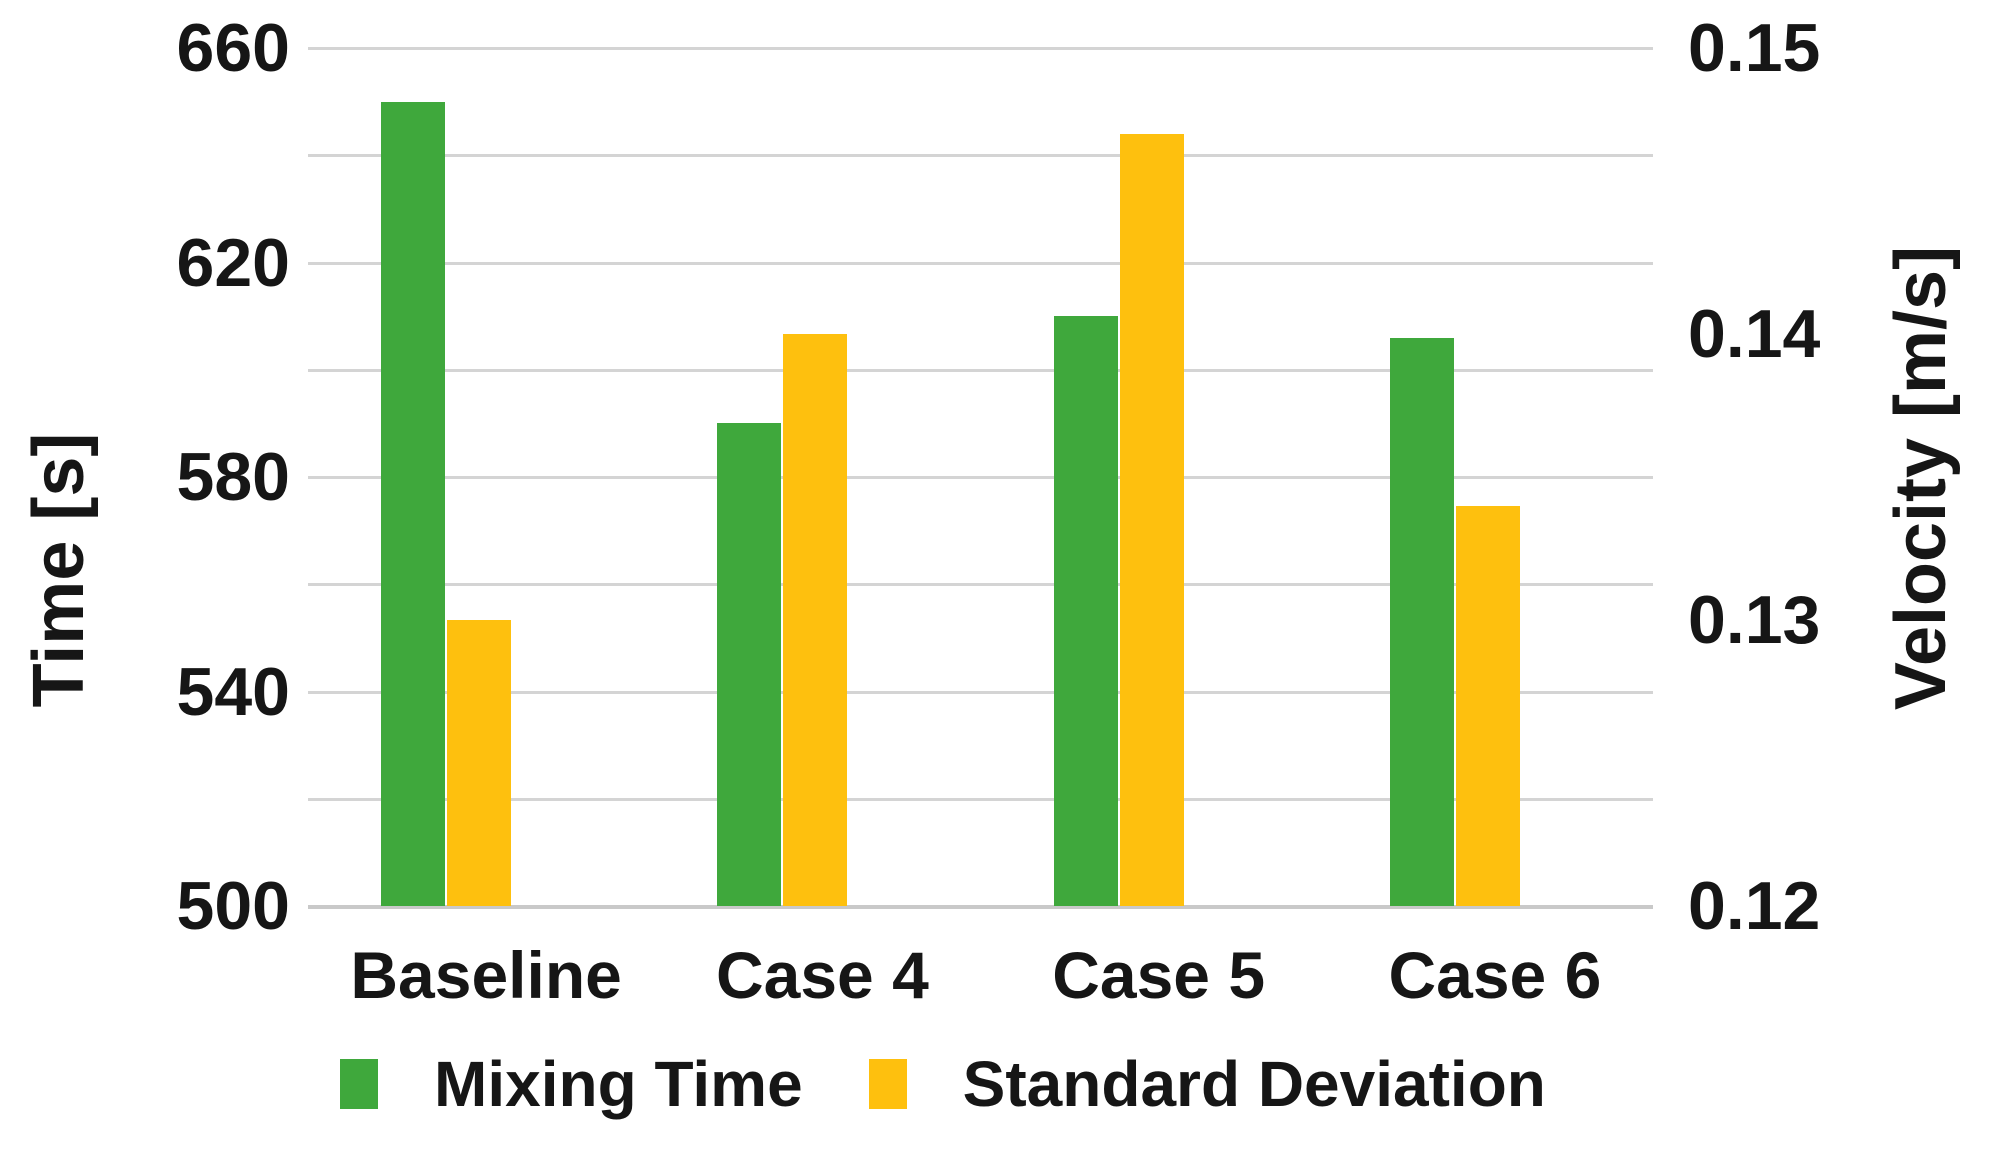 The height and width of the screenshot is (1175, 1993). I want to click on left-axis-tick-500: 500, so click(233, 906).